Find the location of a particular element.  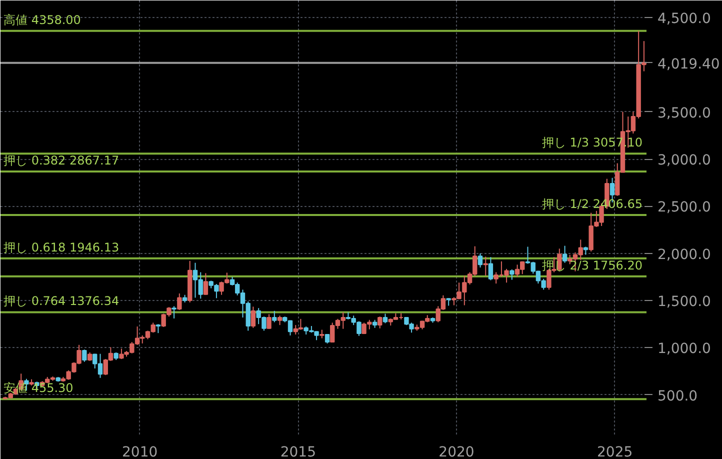

y-tick-label: 500.0 is located at coordinates (678, 396).